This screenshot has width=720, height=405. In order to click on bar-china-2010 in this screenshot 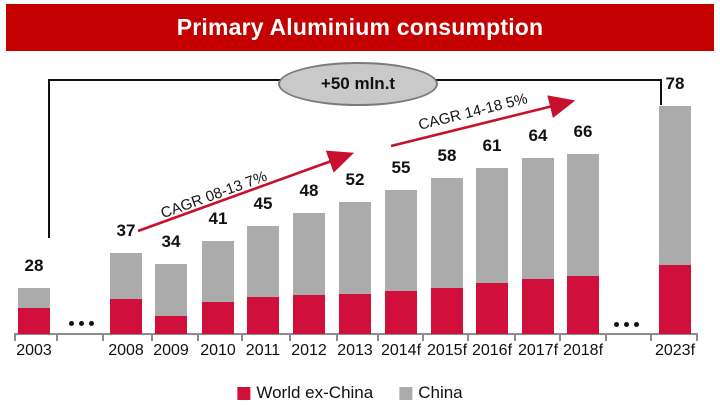, I will do `click(218, 271)`.